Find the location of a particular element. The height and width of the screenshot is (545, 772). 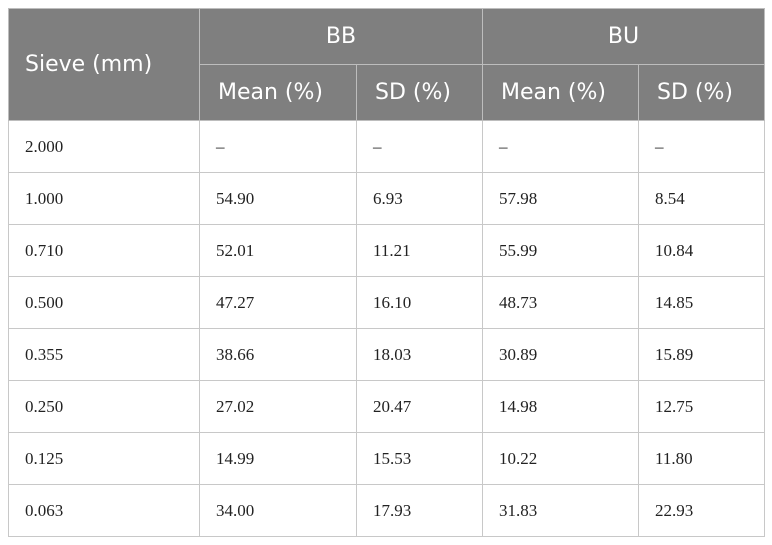

table-cell: 0.125 is located at coordinates (104, 458).